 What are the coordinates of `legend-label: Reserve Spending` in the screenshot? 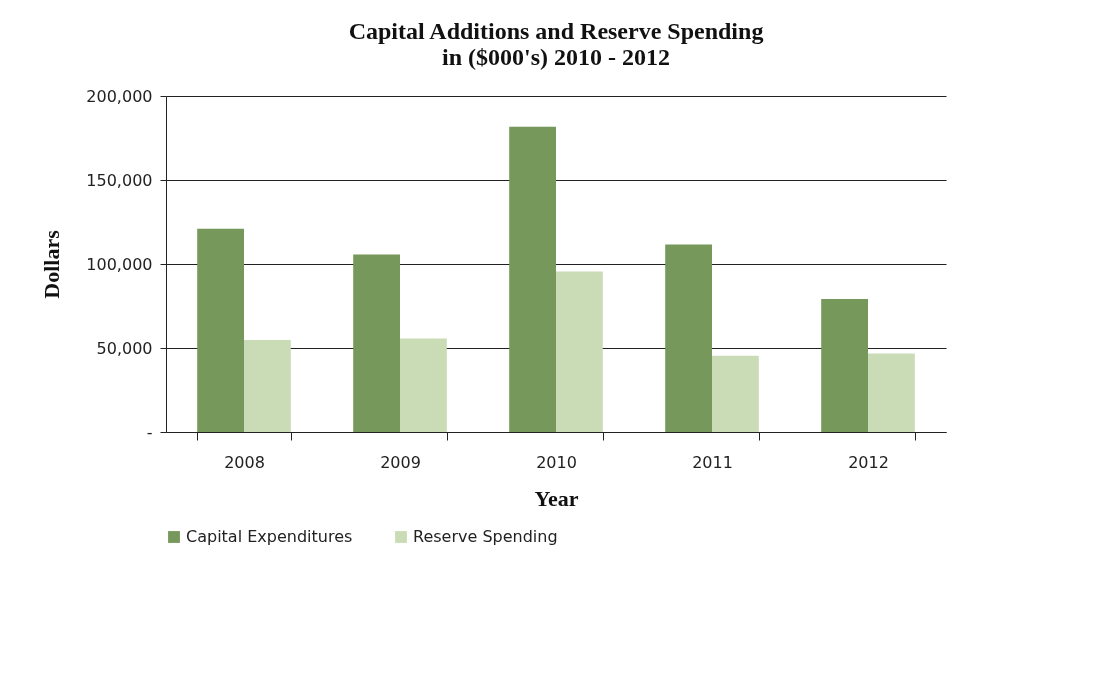 It's located at (485, 536).